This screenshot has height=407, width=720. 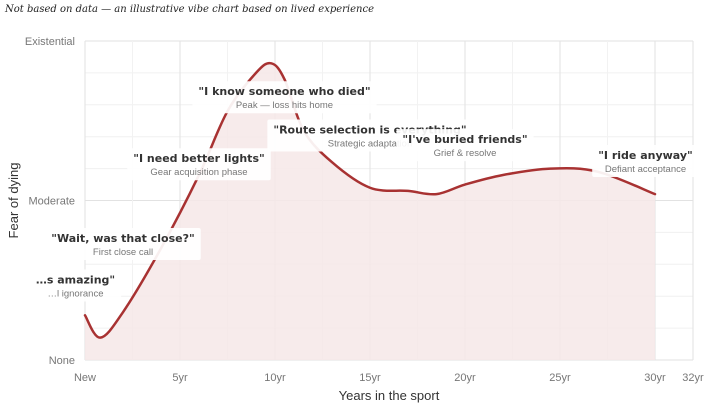 What do you see at coordinates (465, 153) in the screenshot?
I see `annotation-caption: Grief & resolve` at bounding box center [465, 153].